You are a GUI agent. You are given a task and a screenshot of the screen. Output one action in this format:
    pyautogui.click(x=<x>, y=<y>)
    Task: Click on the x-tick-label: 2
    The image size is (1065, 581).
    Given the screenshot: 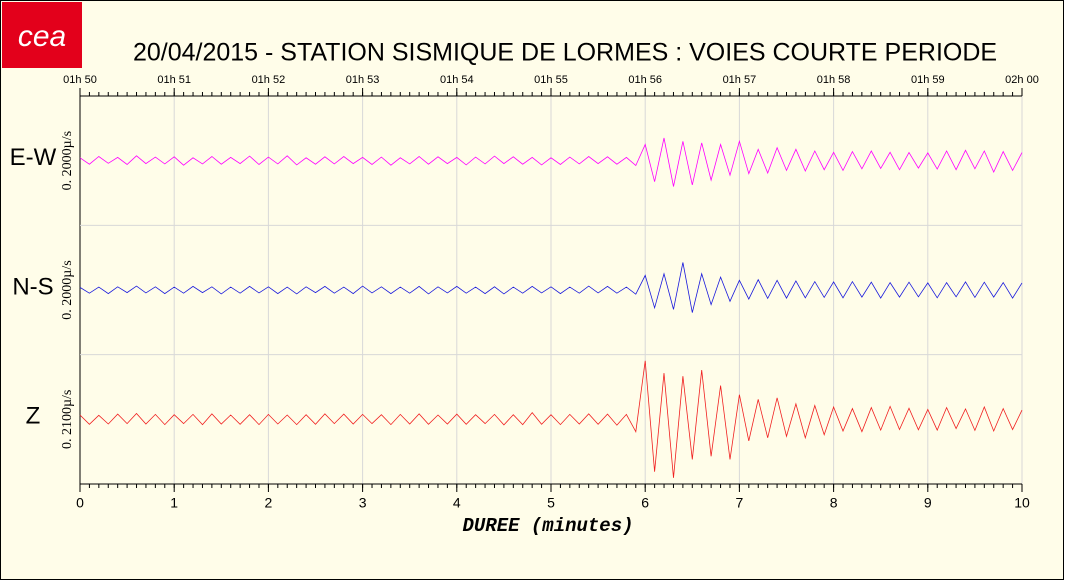 What is the action you would take?
    pyautogui.click(x=269, y=503)
    